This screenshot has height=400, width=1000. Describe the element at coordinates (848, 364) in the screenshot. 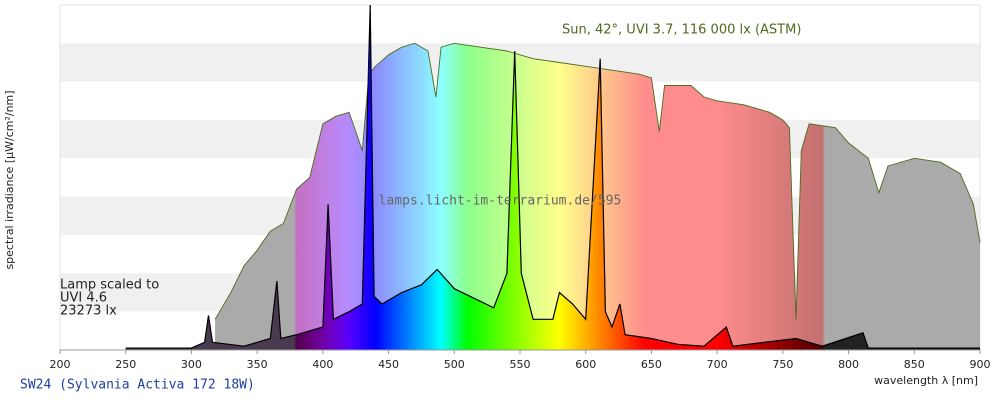

I see `x-tick-label: 800` at that location.